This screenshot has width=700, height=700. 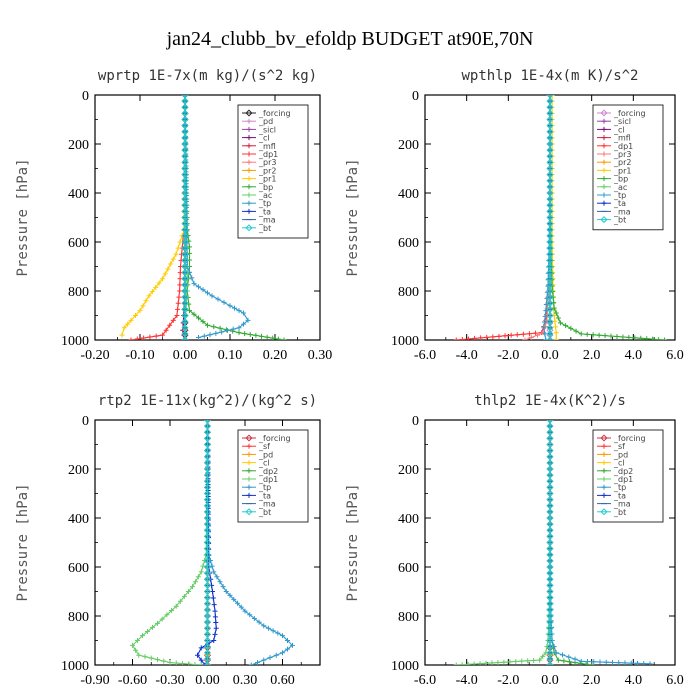 I want to click on x-tick-label: 4.0, so click(x=634, y=355).